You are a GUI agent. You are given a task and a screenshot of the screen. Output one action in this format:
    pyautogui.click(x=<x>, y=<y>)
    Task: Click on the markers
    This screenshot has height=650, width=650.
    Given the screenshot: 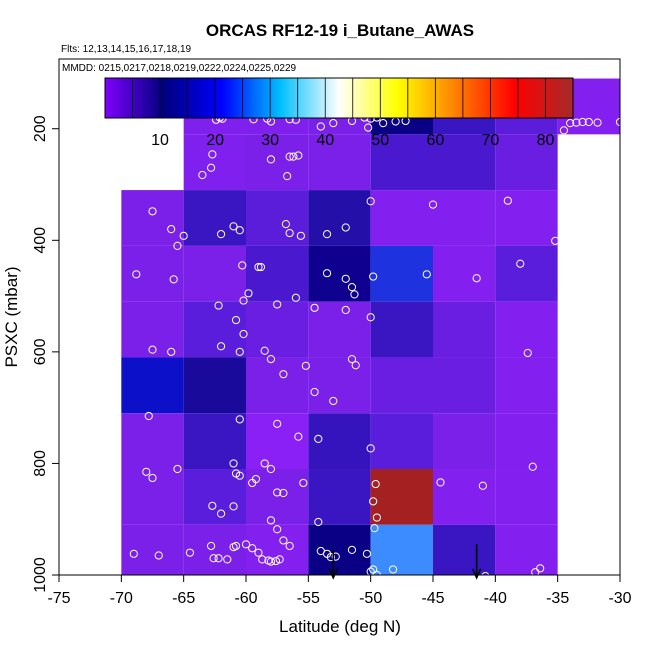 What is the action you would take?
    pyautogui.click(x=405, y=562)
    